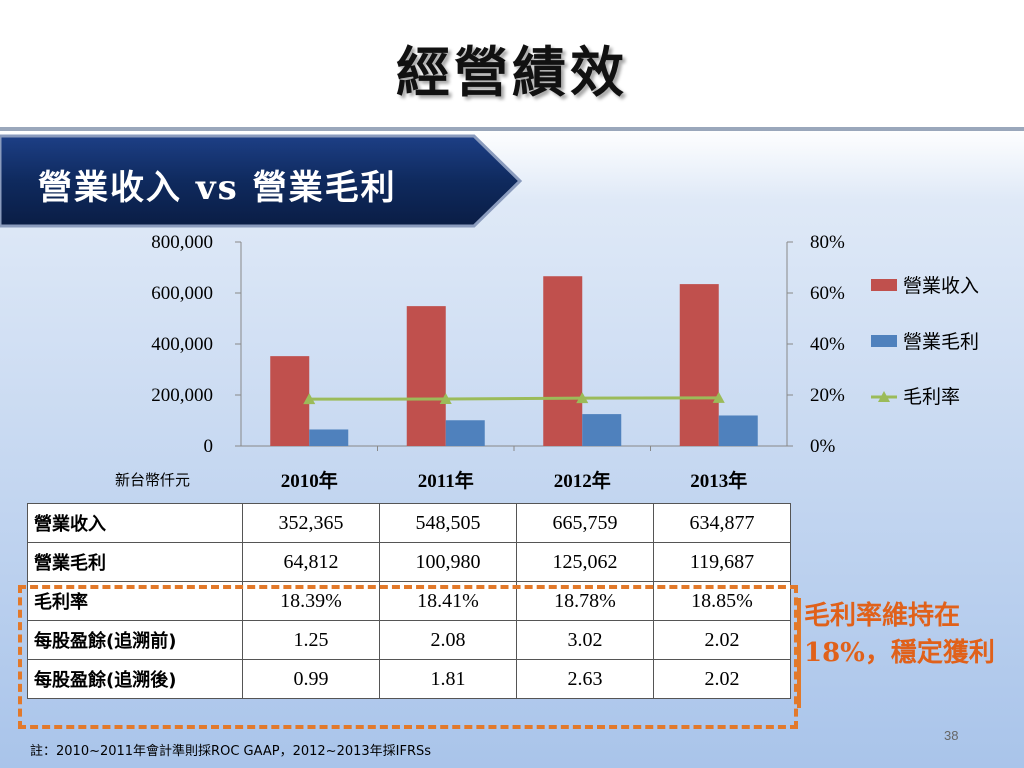 Image resolution: width=1024 pixels, height=768 pixels. What do you see at coordinates (209, 446) in the screenshot?
I see `left-tick-label: 0` at bounding box center [209, 446].